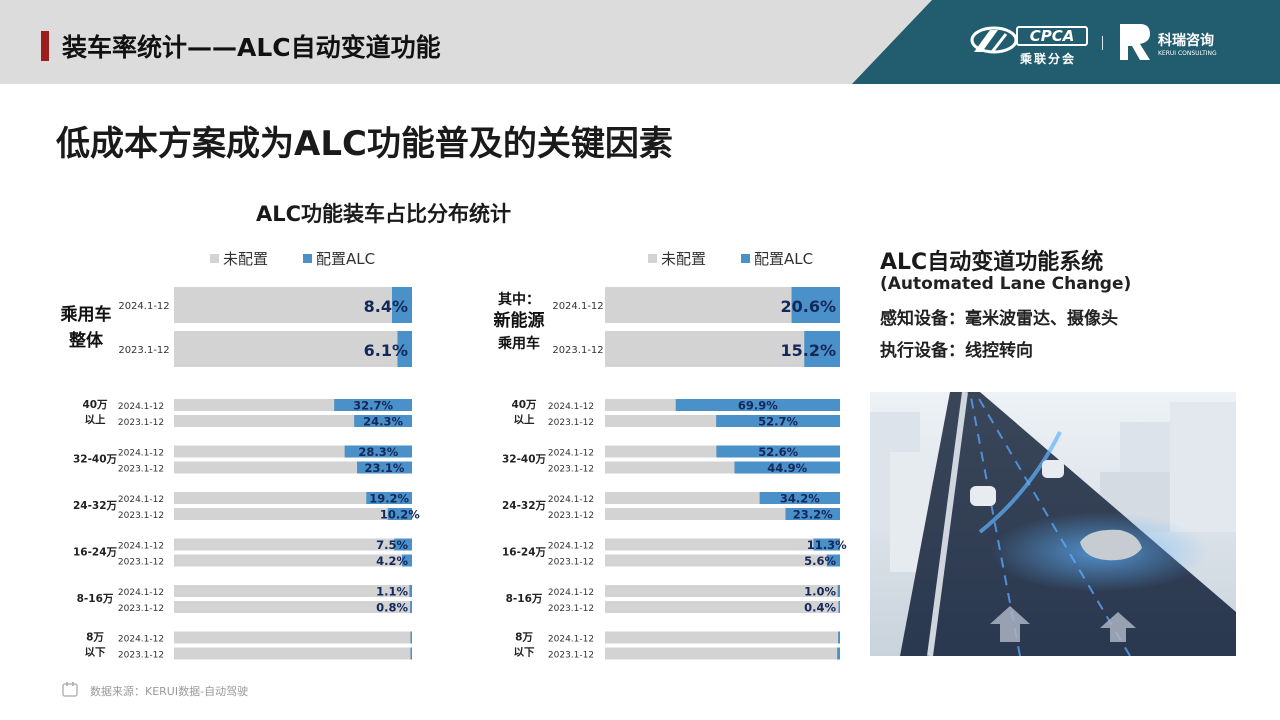 The image size is (1280, 720). I want to click on bar-value-label: 11.3%, so click(827, 545).